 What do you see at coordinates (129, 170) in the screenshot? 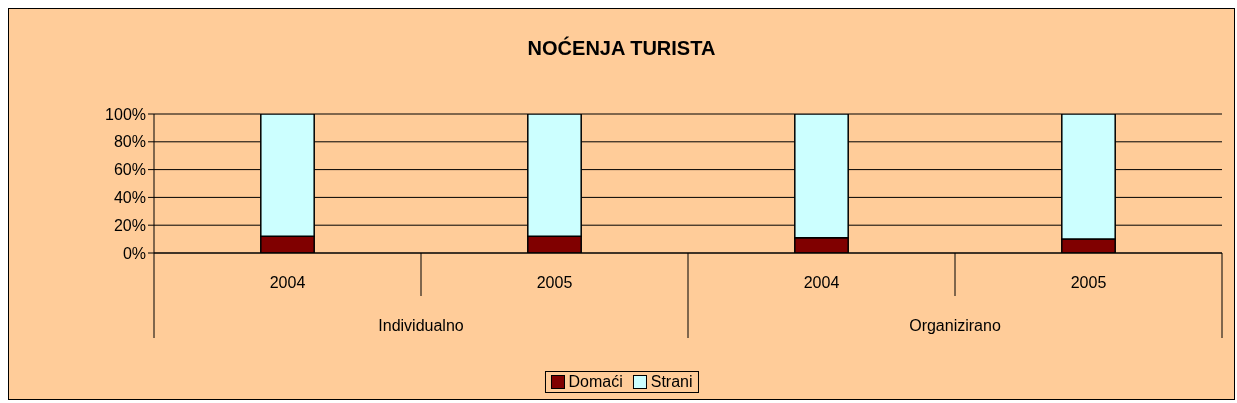
I see `y-tick-label: 60%` at bounding box center [129, 170].